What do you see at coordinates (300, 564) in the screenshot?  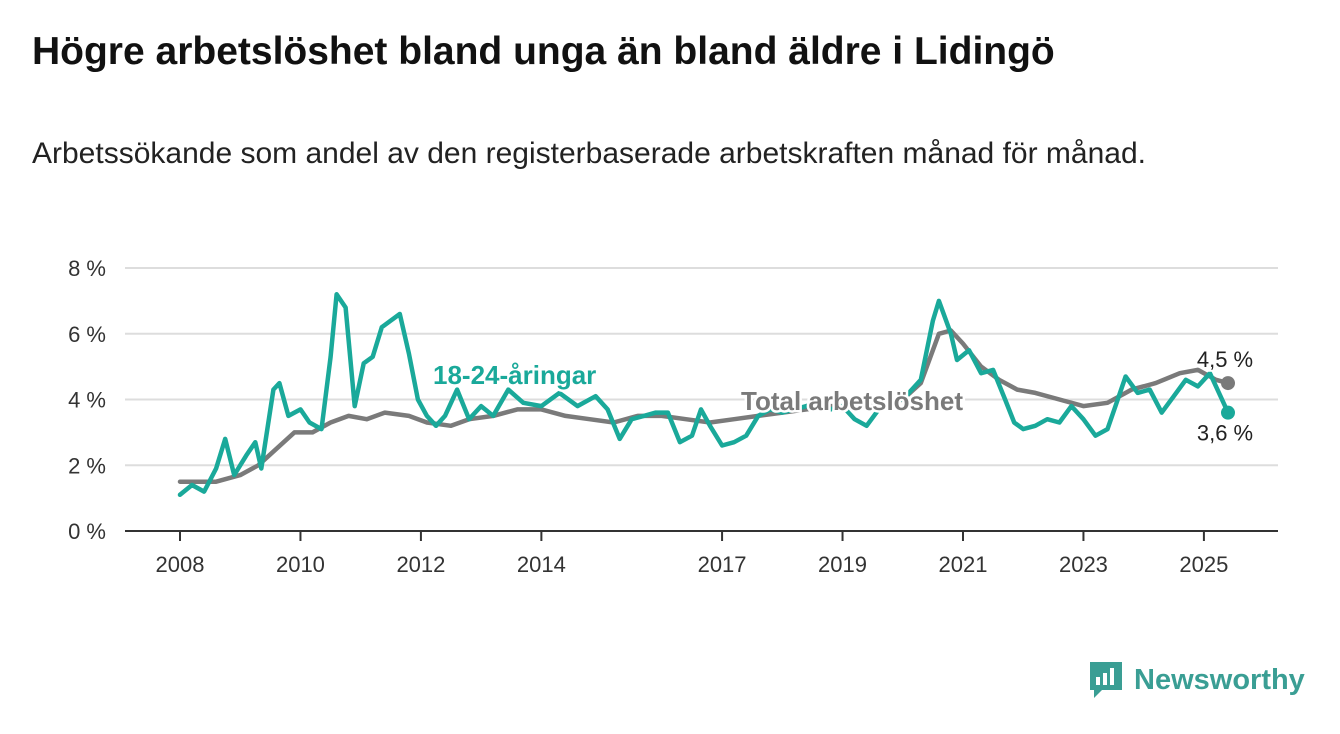 I see `x-tick-label: 2010` at bounding box center [300, 564].